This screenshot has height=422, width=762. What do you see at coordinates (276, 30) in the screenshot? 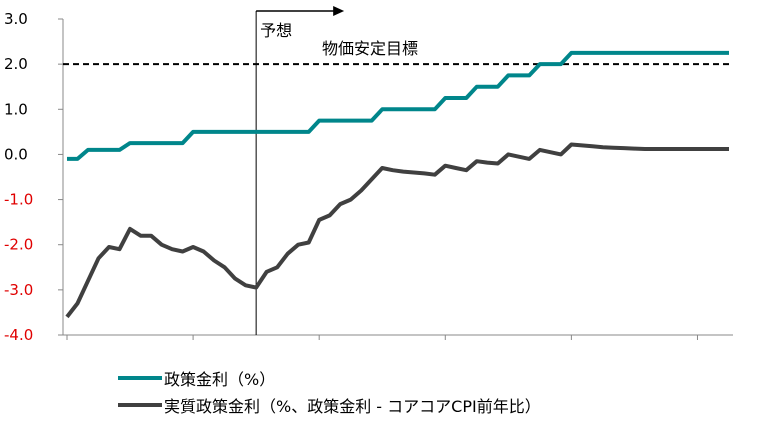
I see `forecast-label: 予想` at bounding box center [276, 30].